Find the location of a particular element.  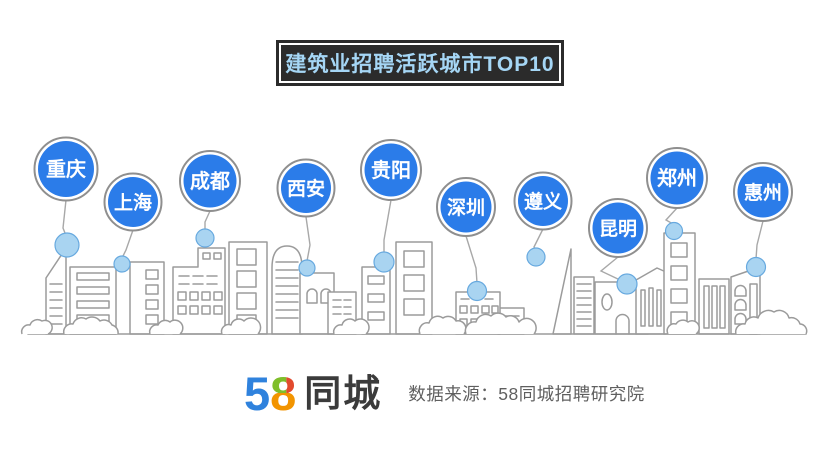

city-label: 深圳 is located at coordinates (466, 207).